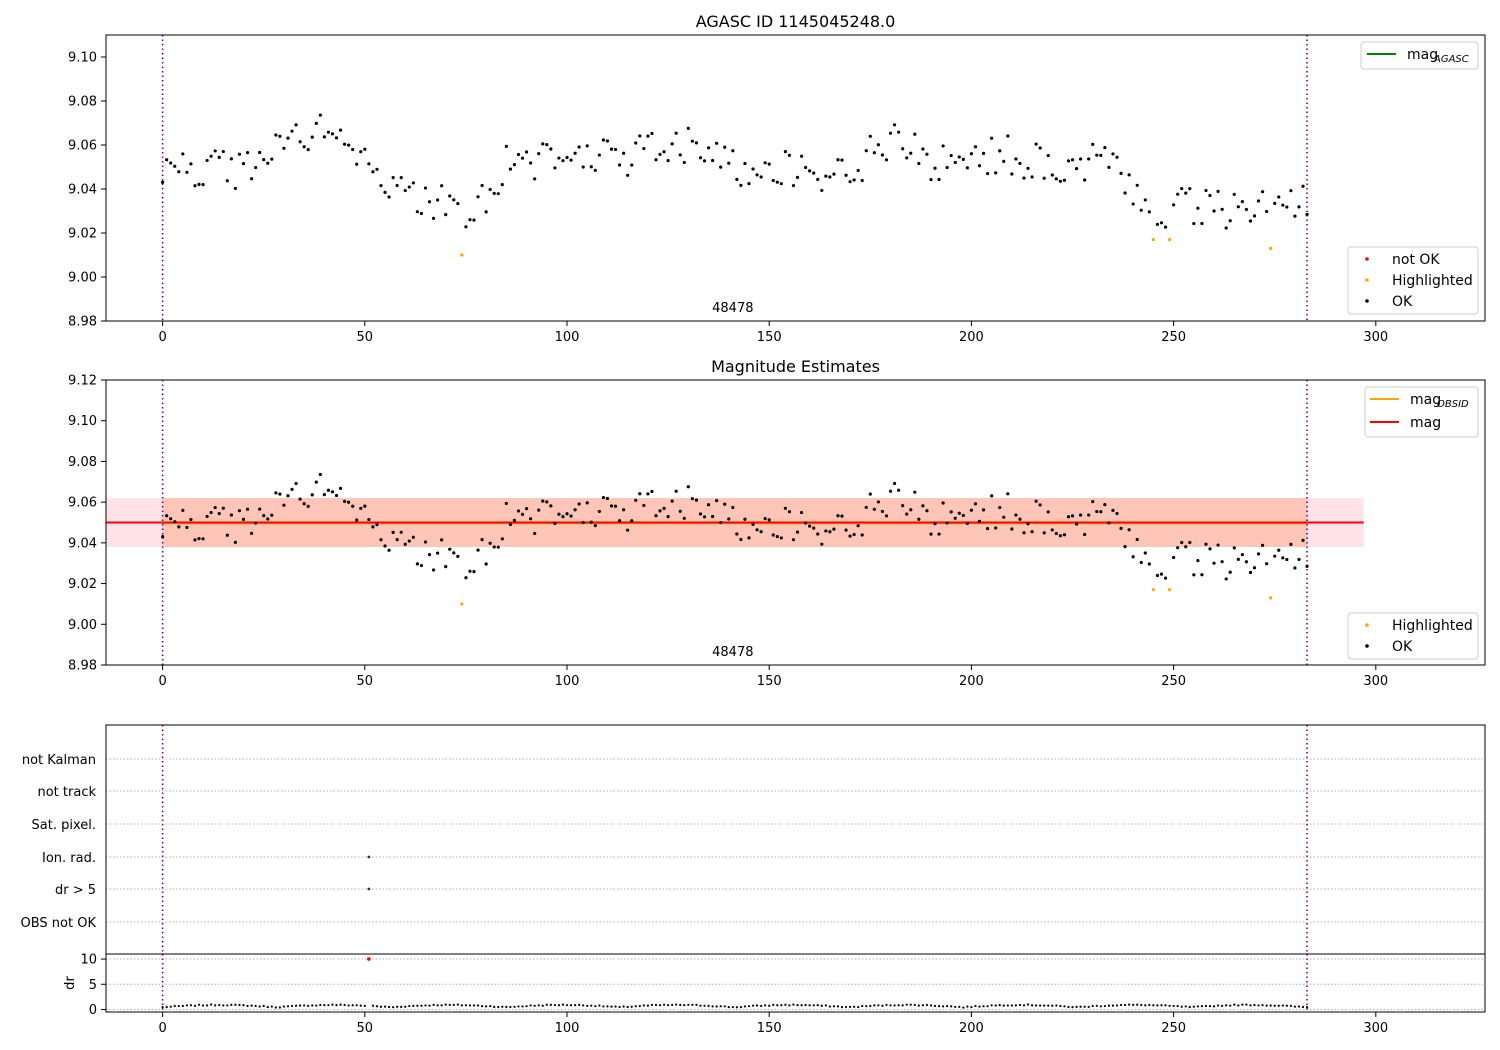 The height and width of the screenshot is (1050, 1500). I want to click on legend-subscript: AGASC, so click(1451, 59).